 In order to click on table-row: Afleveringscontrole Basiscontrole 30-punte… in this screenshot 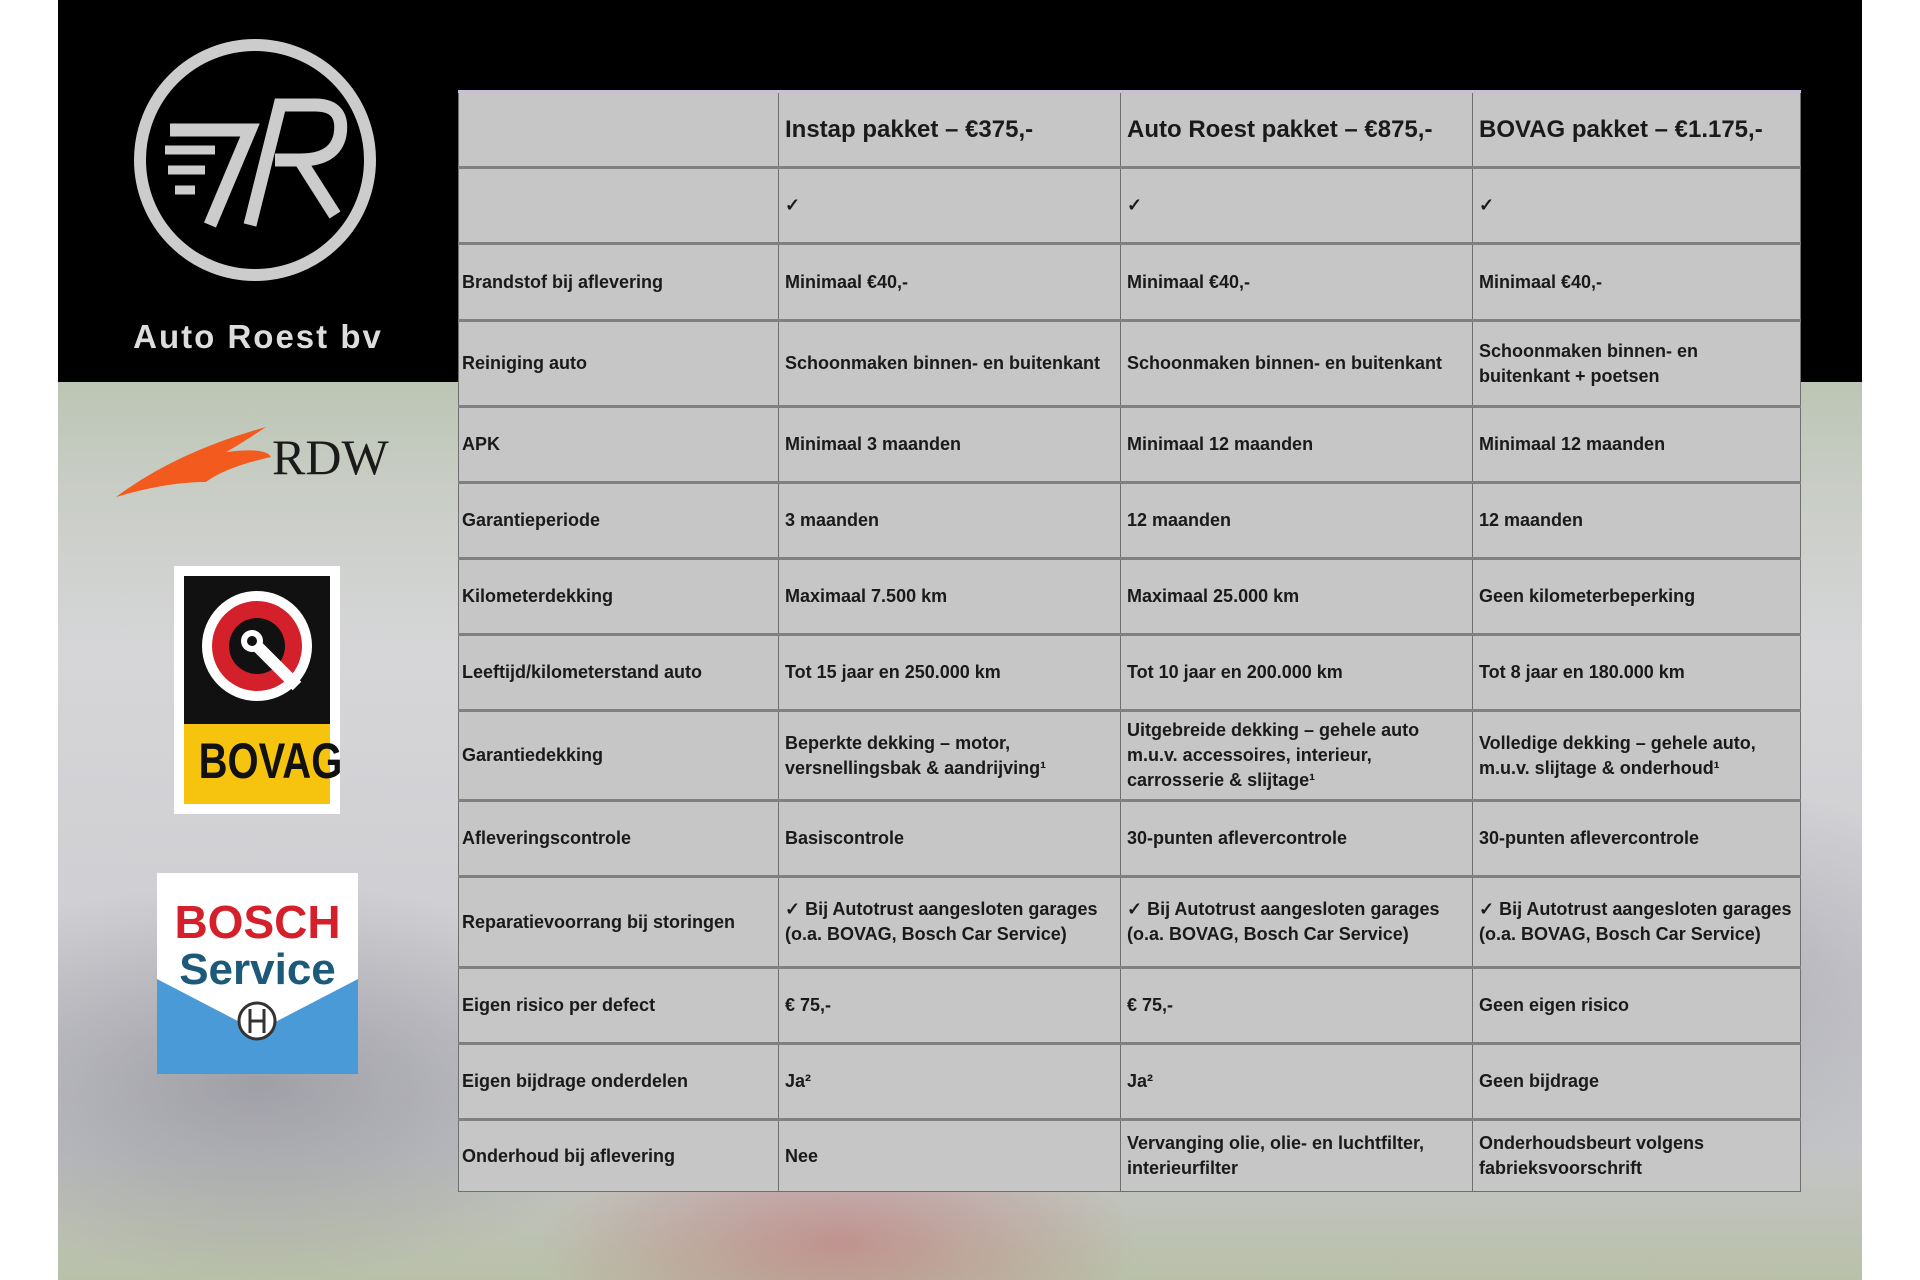, I will do `click(1129, 838)`.